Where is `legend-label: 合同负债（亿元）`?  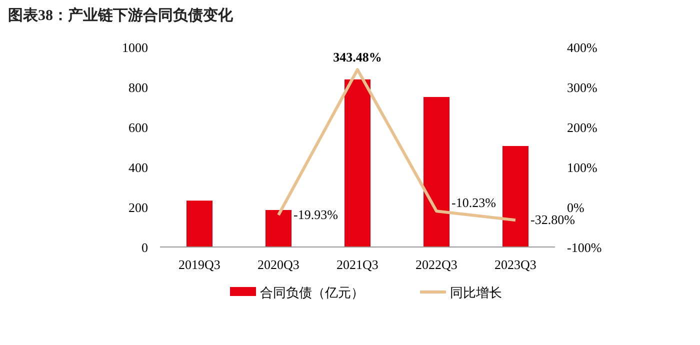 legend-label: 合同负债（亿元） is located at coordinates (312, 292).